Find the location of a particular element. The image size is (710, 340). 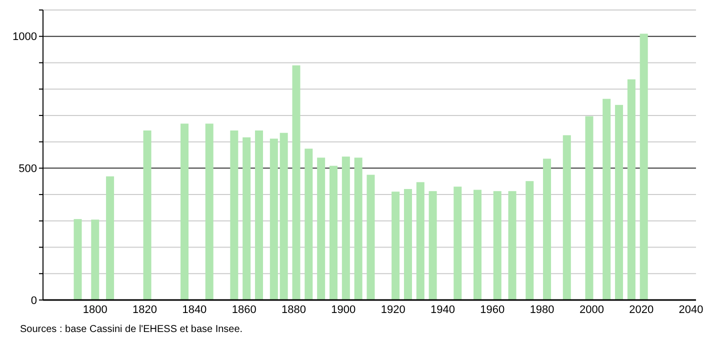

y-tick-label: 1000 is located at coordinates (24, 37).